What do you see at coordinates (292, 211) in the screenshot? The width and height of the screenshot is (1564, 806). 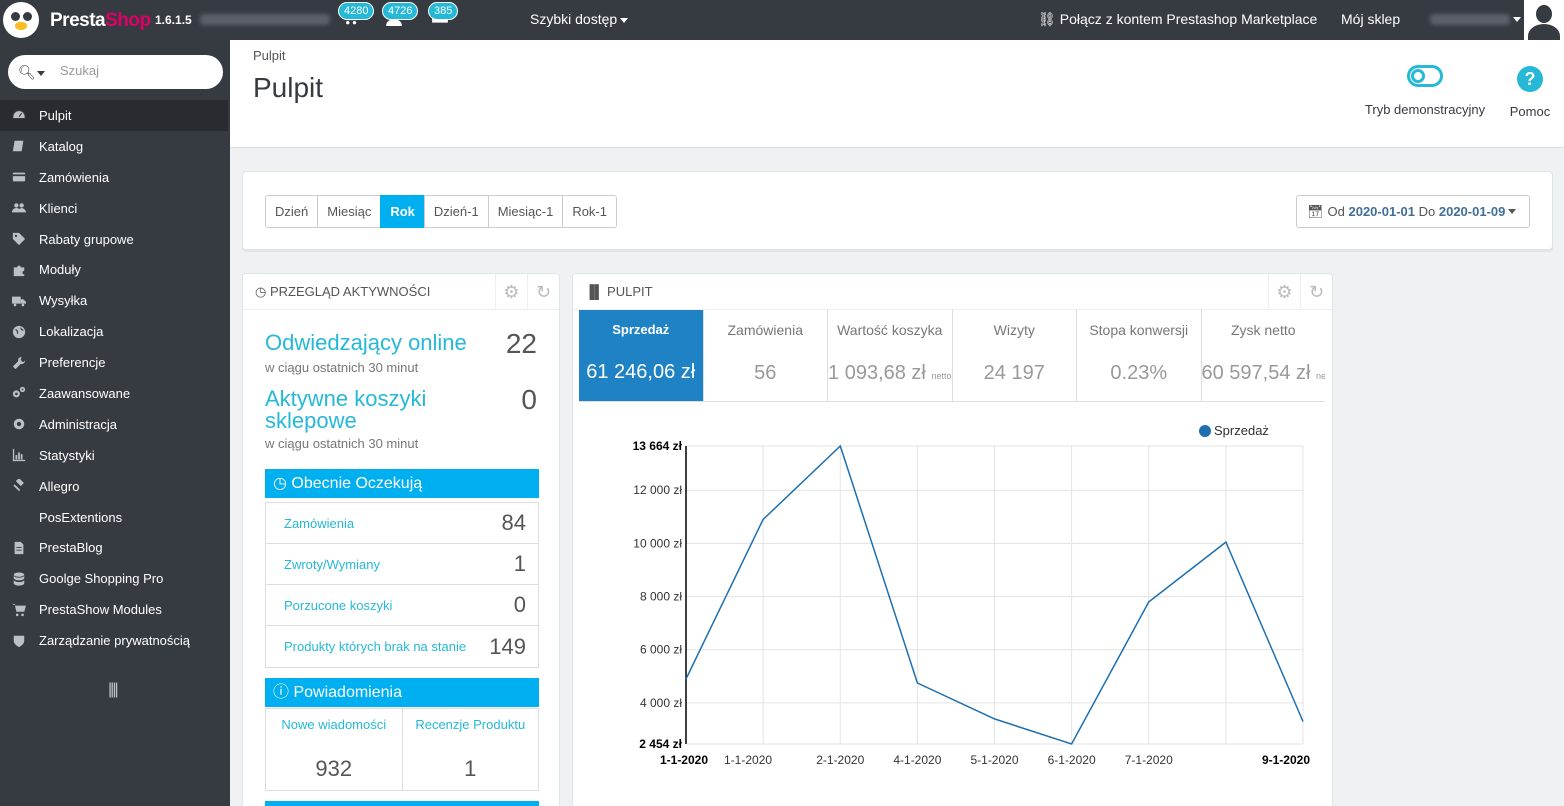 I see `period-day-button: Dzień` at bounding box center [292, 211].